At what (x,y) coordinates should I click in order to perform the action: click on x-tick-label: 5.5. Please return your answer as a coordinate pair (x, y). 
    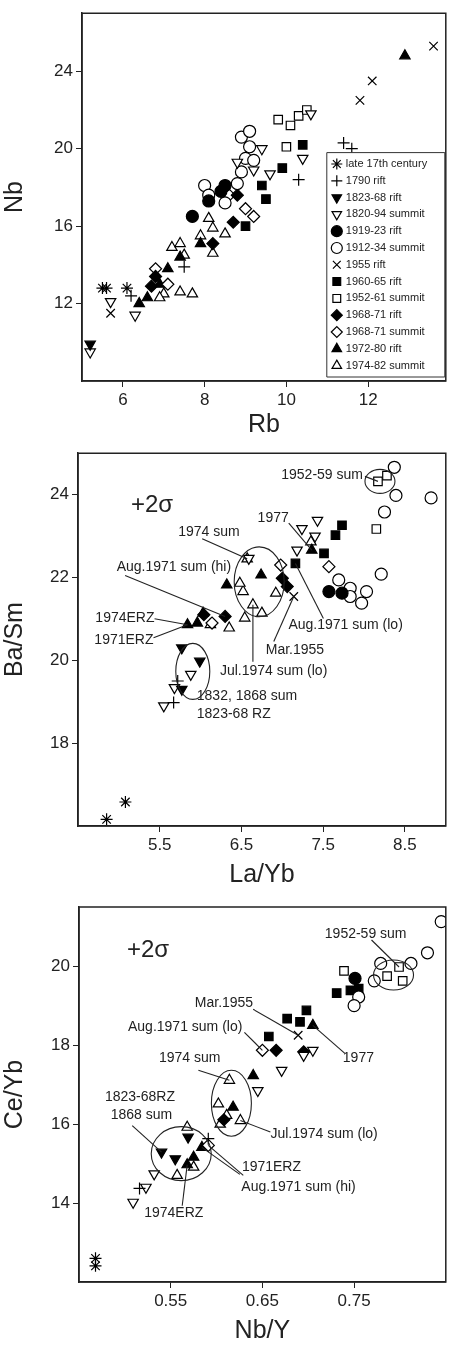
    Looking at the image, I should click on (159, 844).